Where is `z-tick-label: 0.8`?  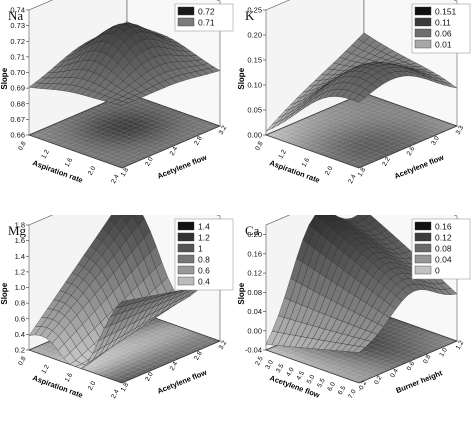 z-tick-label: 0.8 is located at coordinates (20, 303).